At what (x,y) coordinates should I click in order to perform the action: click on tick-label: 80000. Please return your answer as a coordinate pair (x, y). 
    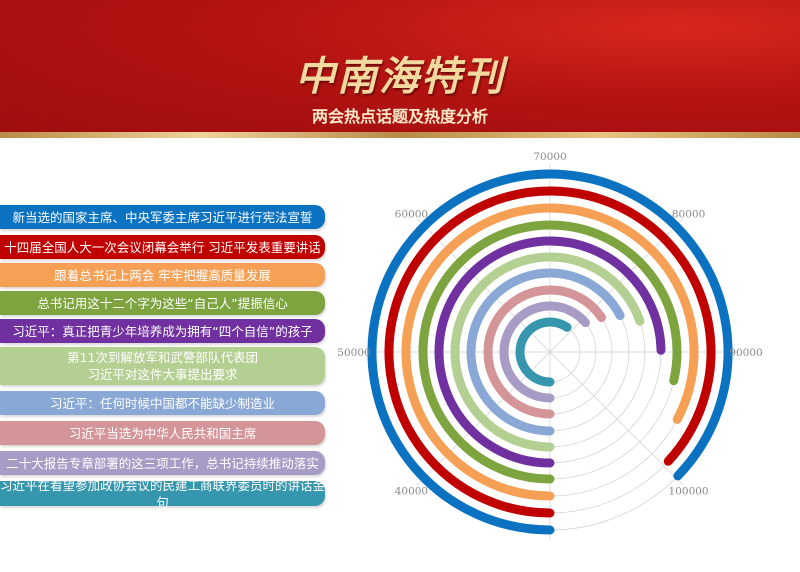
    Looking at the image, I should click on (688, 214).